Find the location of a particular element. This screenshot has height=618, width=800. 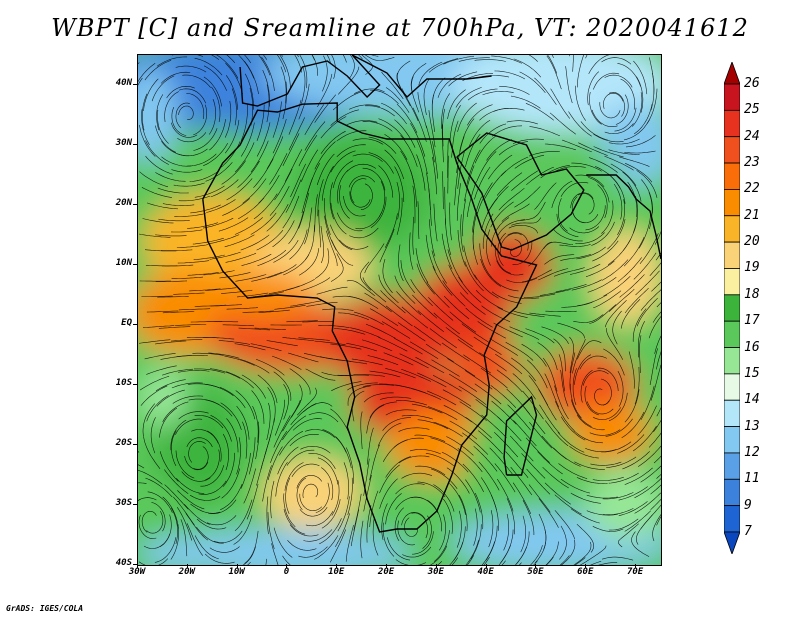

lon-tick-label: 30E is located at coordinates (435, 572).